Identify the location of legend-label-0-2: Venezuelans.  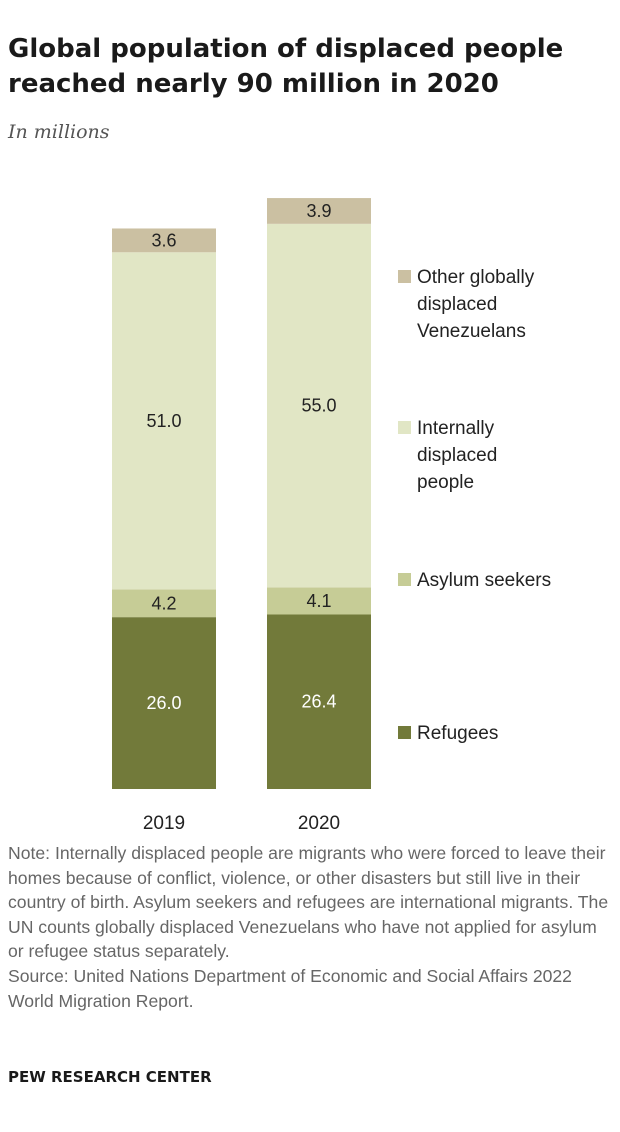
(471, 331).